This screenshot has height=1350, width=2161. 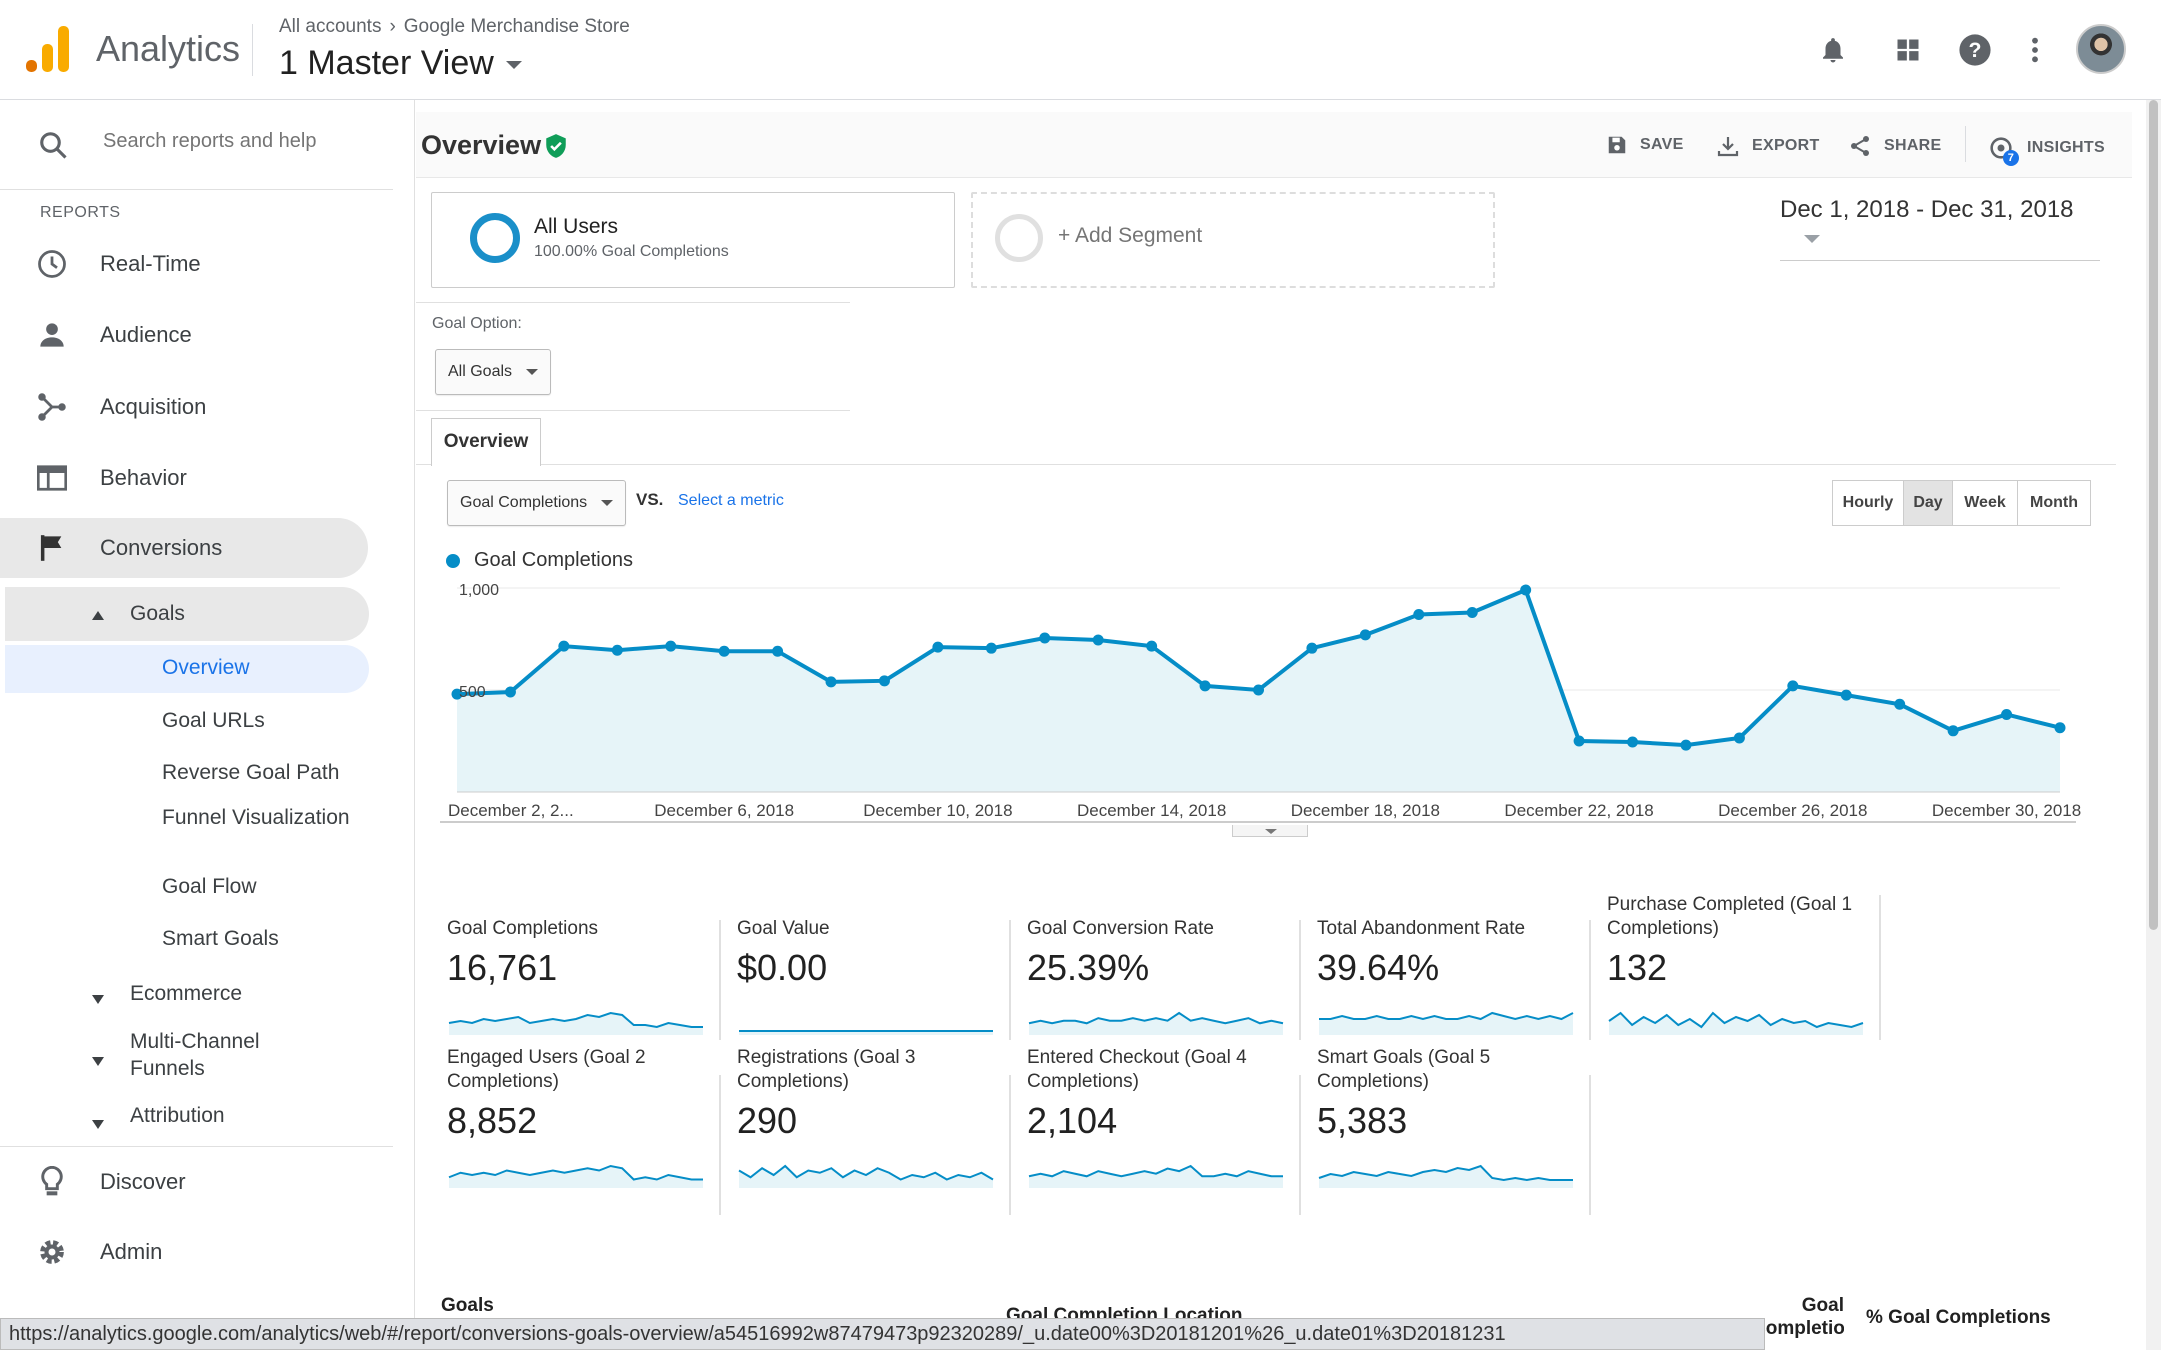 I want to click on granularity-day: Day, so click(x=1928, y=503).